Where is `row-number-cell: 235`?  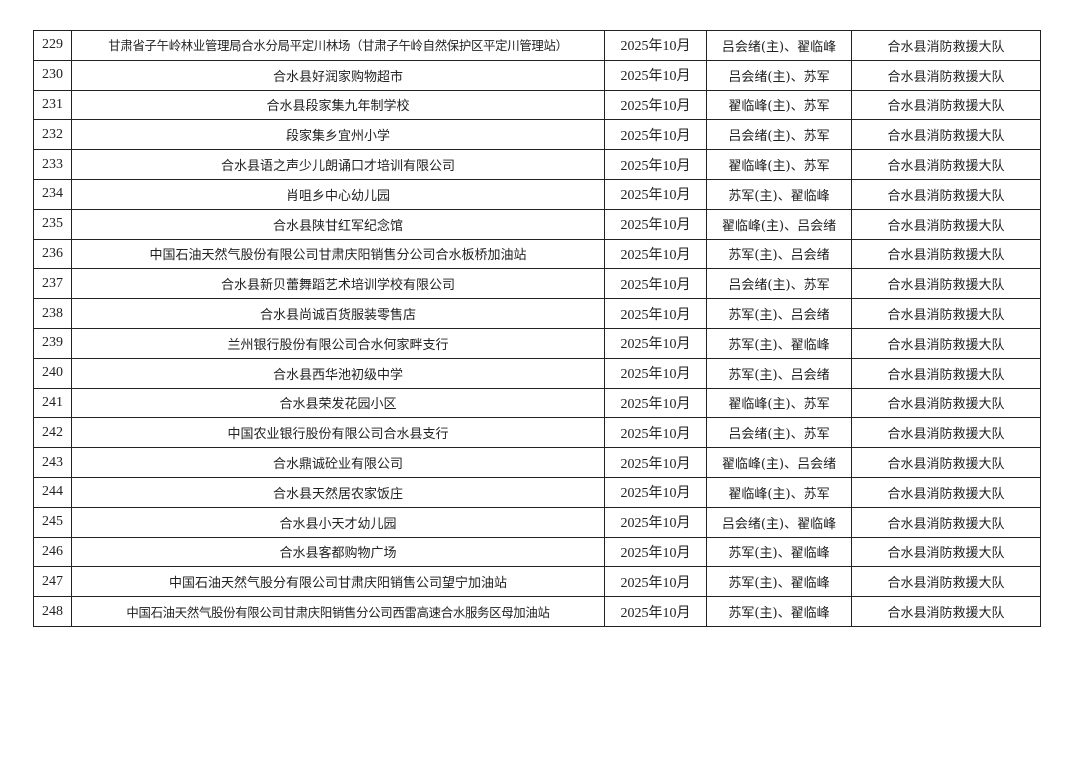 row-number-cell: 235 is located at coordinates (52, 224).